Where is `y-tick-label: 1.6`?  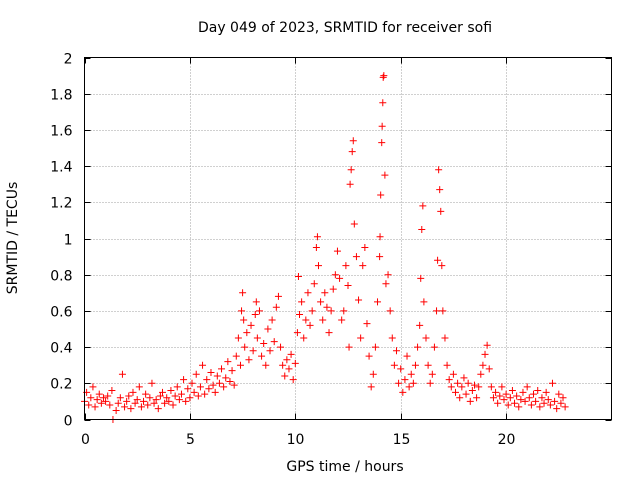
y-tick-label: 1.6 is located at coordinates (61, 132).